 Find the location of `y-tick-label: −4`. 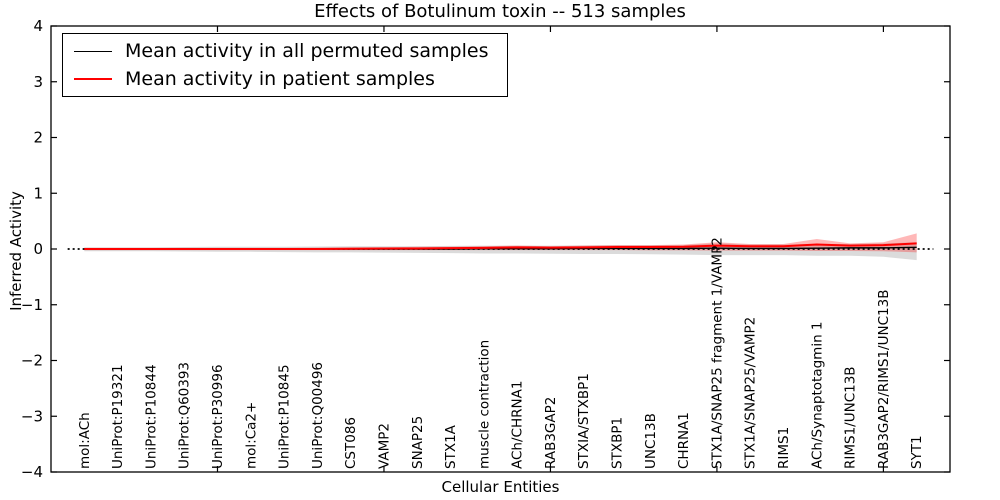

y-tick-label: −4 is located at coordinates (32, 472).